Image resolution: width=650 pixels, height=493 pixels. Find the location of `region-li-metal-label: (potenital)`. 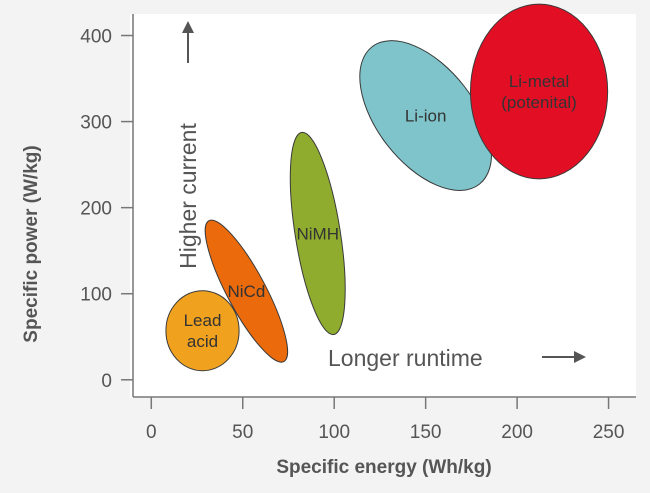

region-li-metal-label: (potenital) is located at coordinates (539, 102).